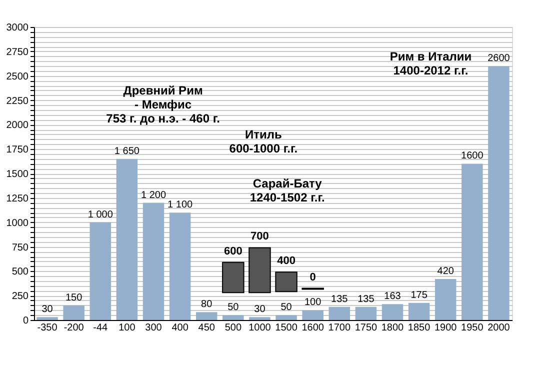 Image resolution: width=555 pixels, height=373 pixels. Describe the element at coordinates (313, 328) in the screenshot. I see `x-tick-label: 1600` at that location.